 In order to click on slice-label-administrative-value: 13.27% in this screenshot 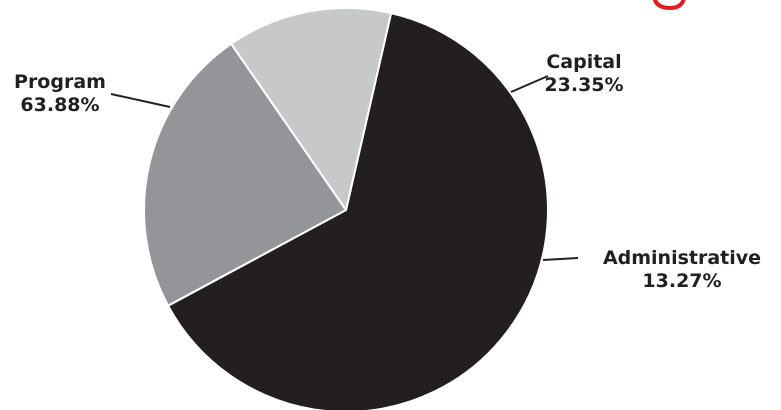, I will do `click(682, 281)`.